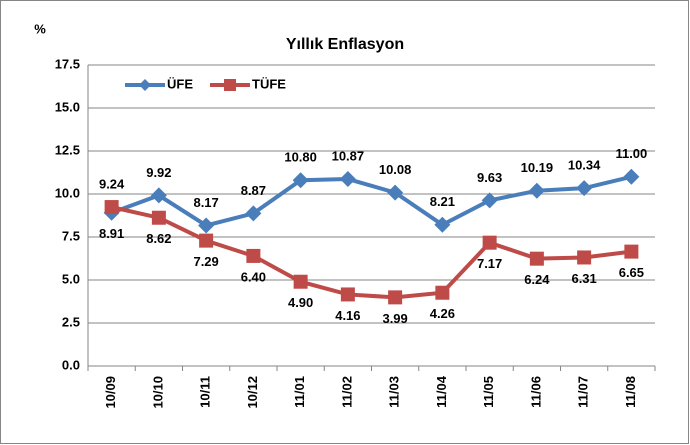 The width and height of the screenshot is (690, 445). What do you see at coordinates (111, 233) in the screenshot?
I see `data-label: 8.91` at bounding box center [111, 233].